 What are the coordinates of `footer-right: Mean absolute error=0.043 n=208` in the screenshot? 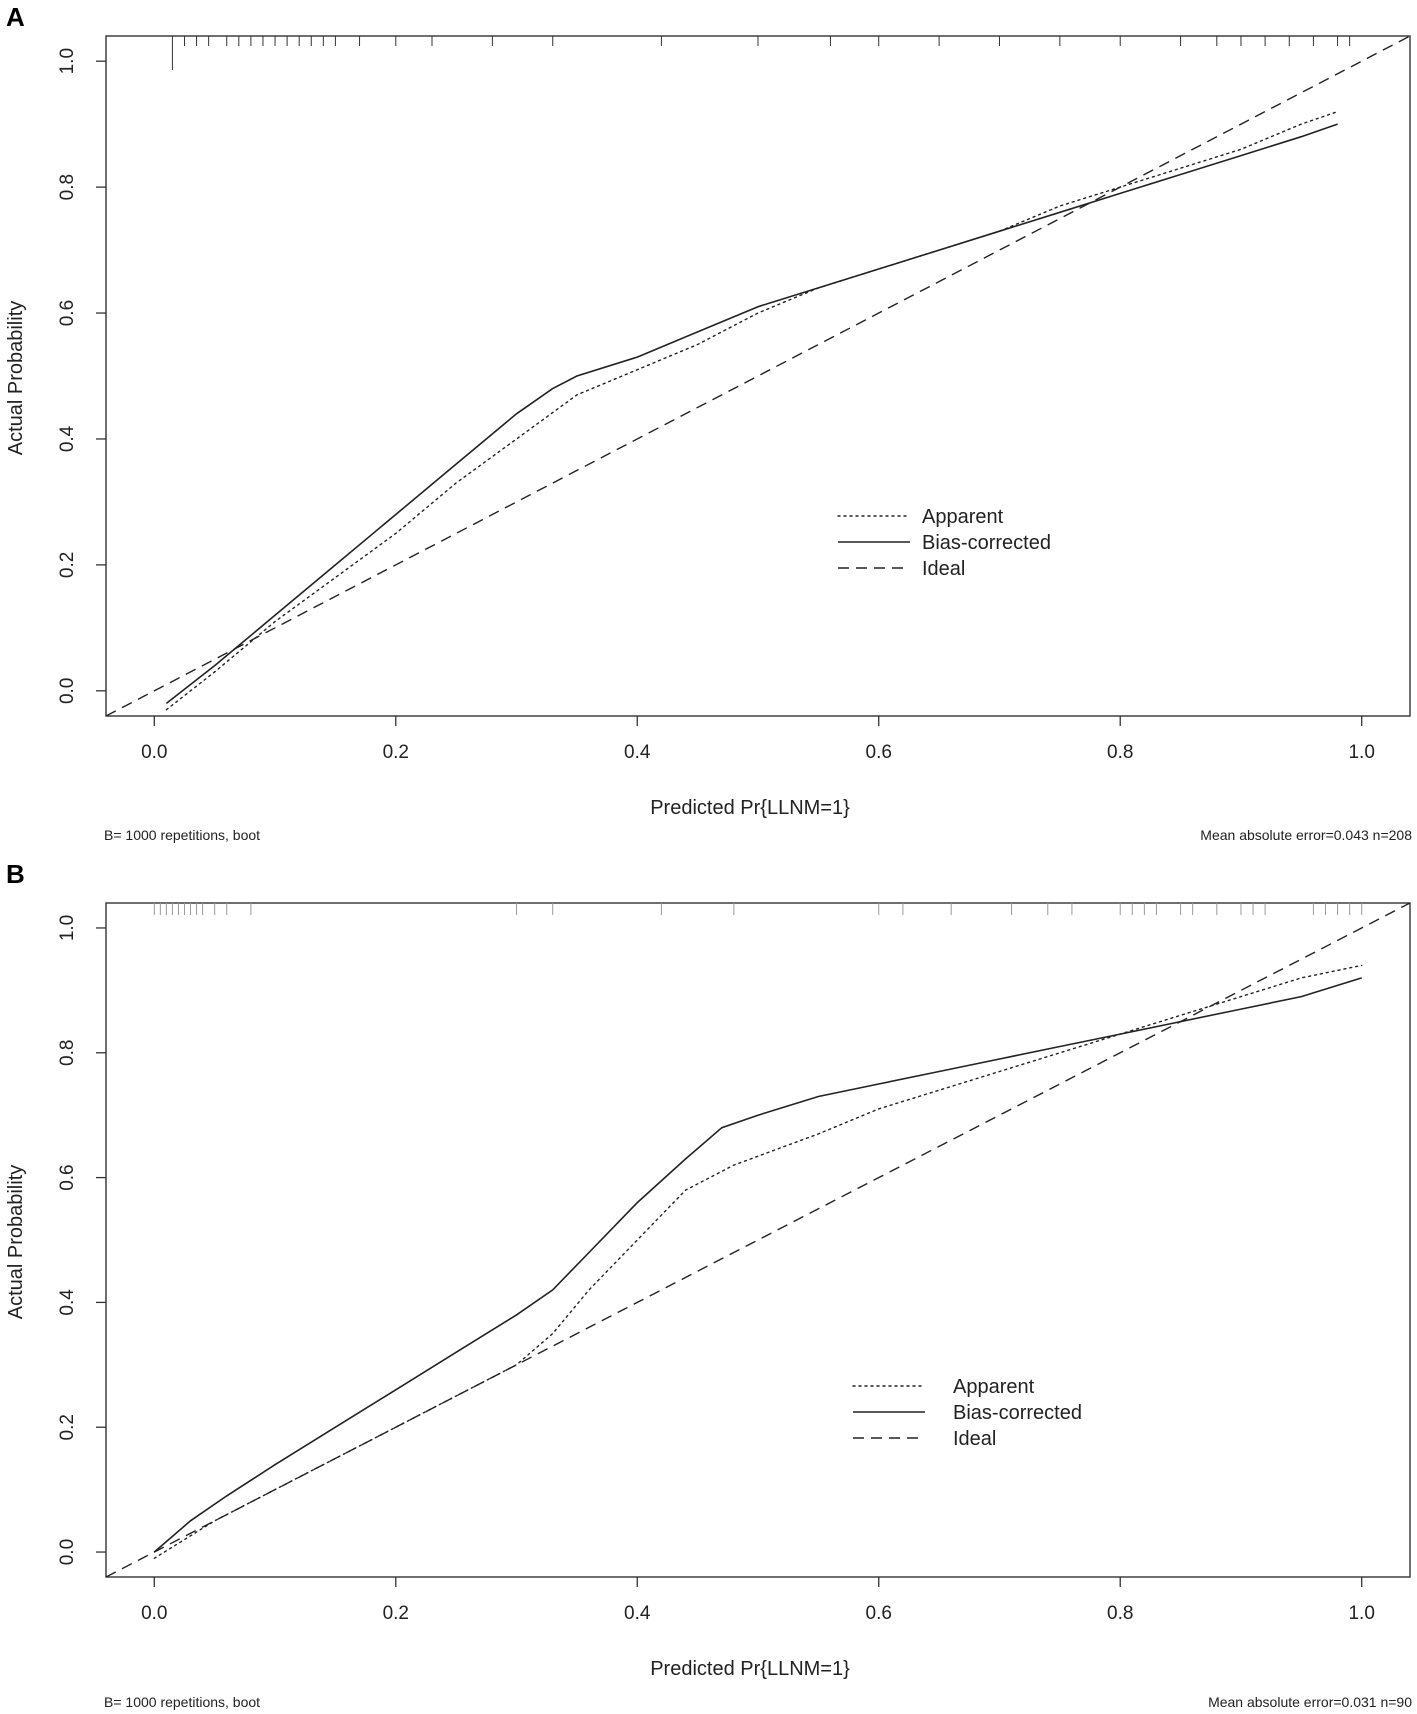 It's located at (1306, 835).